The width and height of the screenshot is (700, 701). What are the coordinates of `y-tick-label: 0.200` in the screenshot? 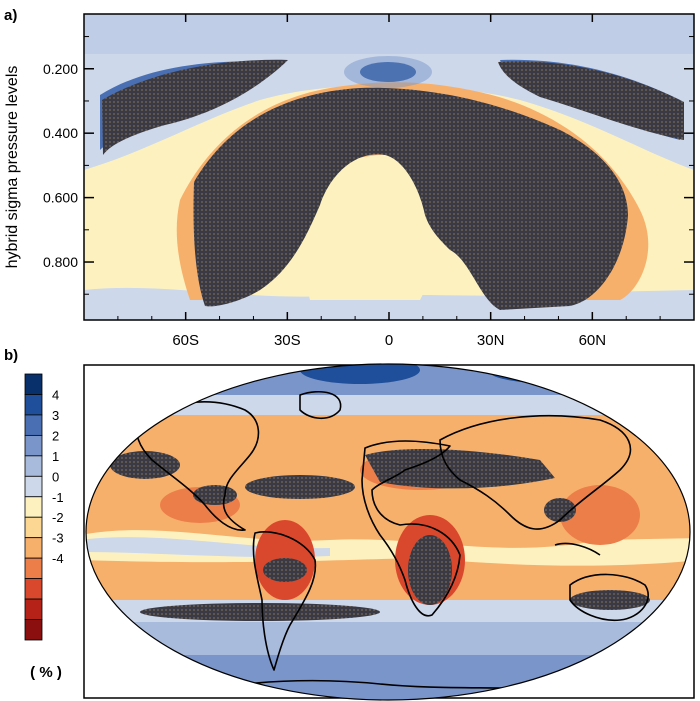 It's located at (60, 69).